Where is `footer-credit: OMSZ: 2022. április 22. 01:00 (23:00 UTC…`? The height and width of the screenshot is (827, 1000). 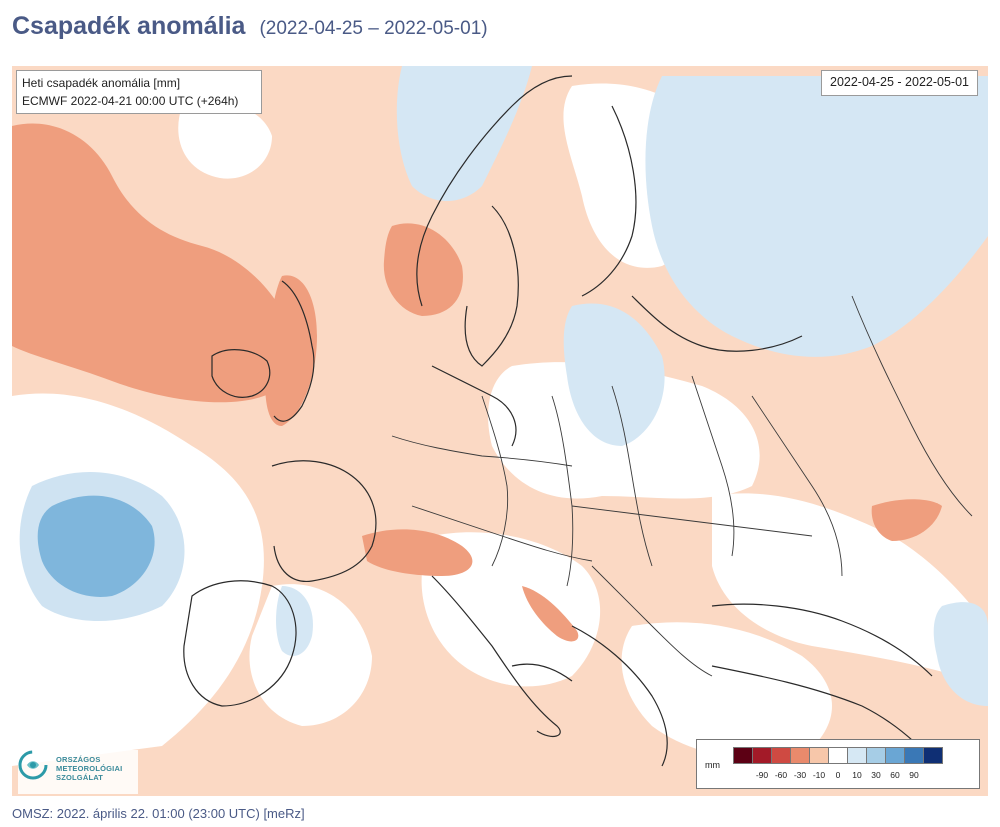
footer-credit: OMSZ: 2022. április 22. 01:00 (23:00 UTC… is located at coordinates (158, 813).